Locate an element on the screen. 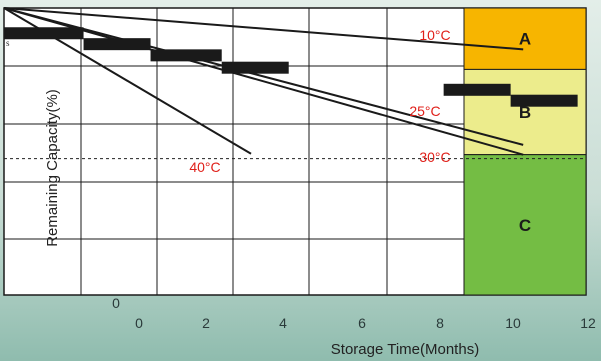 The width and height of the screenshot is (601, 361). zone-label: B is located at coordinates (525, 112).